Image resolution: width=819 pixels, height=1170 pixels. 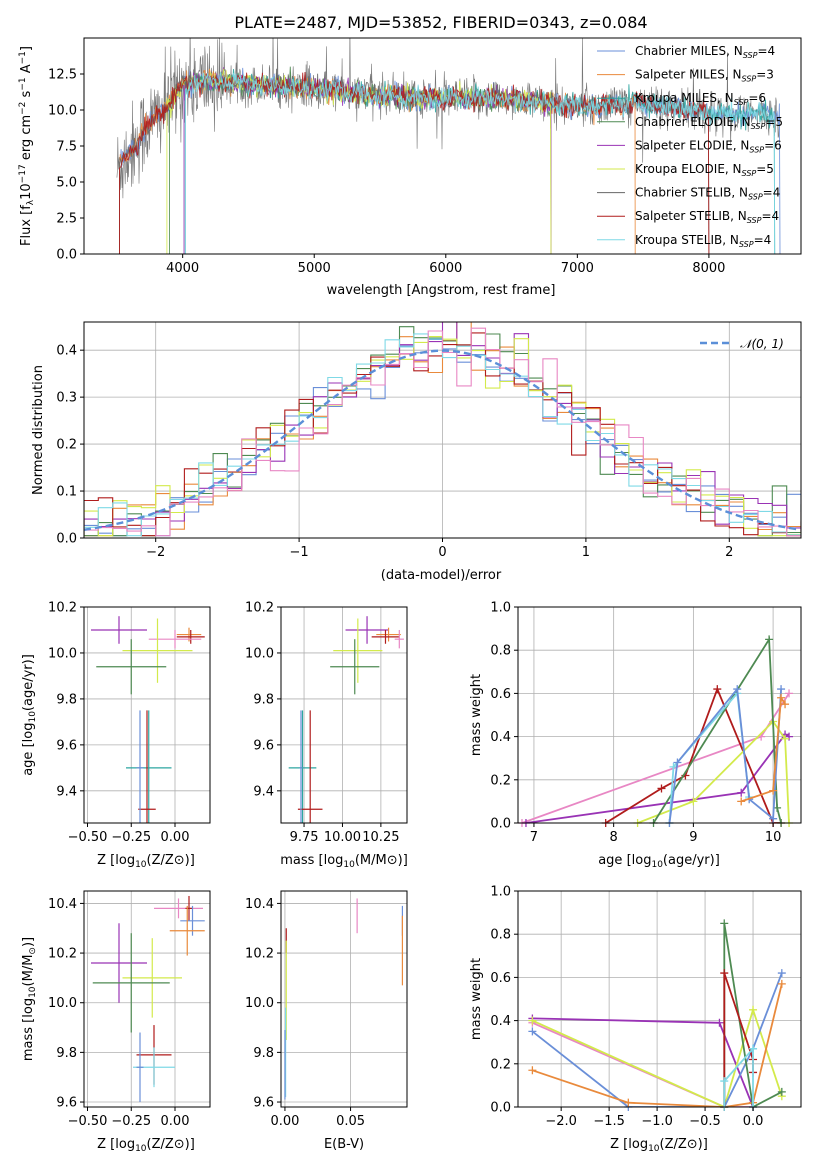 What do you see at coordinates (765, 75) in the screenshot?
I see `spectrum-legend-nssp-1: =3` at bounding box center [765, 75].